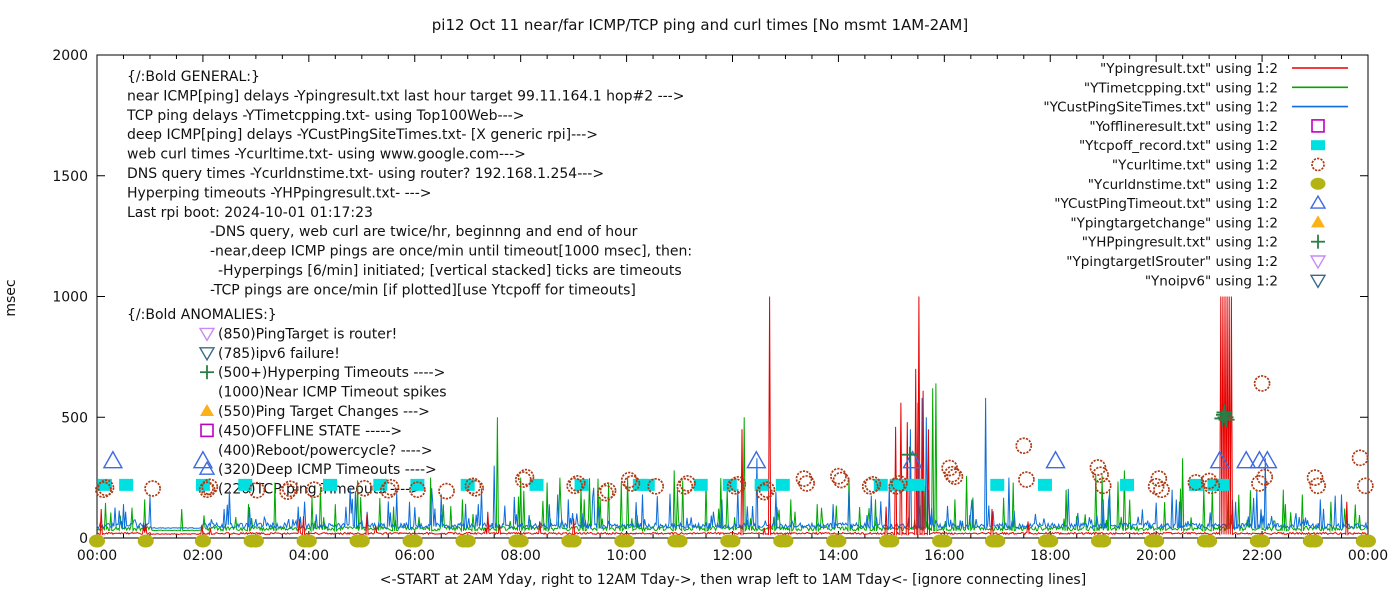 The image size is (1400, 600). What do you see at coordinates (203, 556) in the screenshot?
I see `svg-text: 02:00` at bounding box center [203, 556].